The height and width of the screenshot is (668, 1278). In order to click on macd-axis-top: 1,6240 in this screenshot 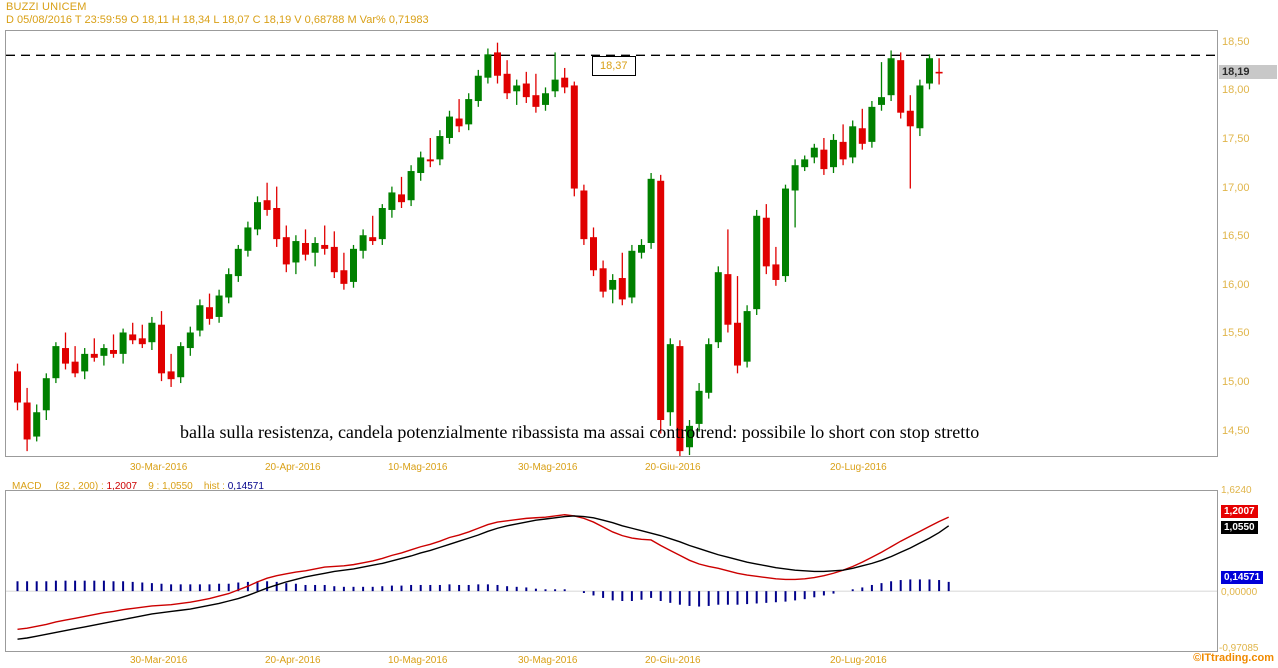, I will do `click(1236, 490)`.